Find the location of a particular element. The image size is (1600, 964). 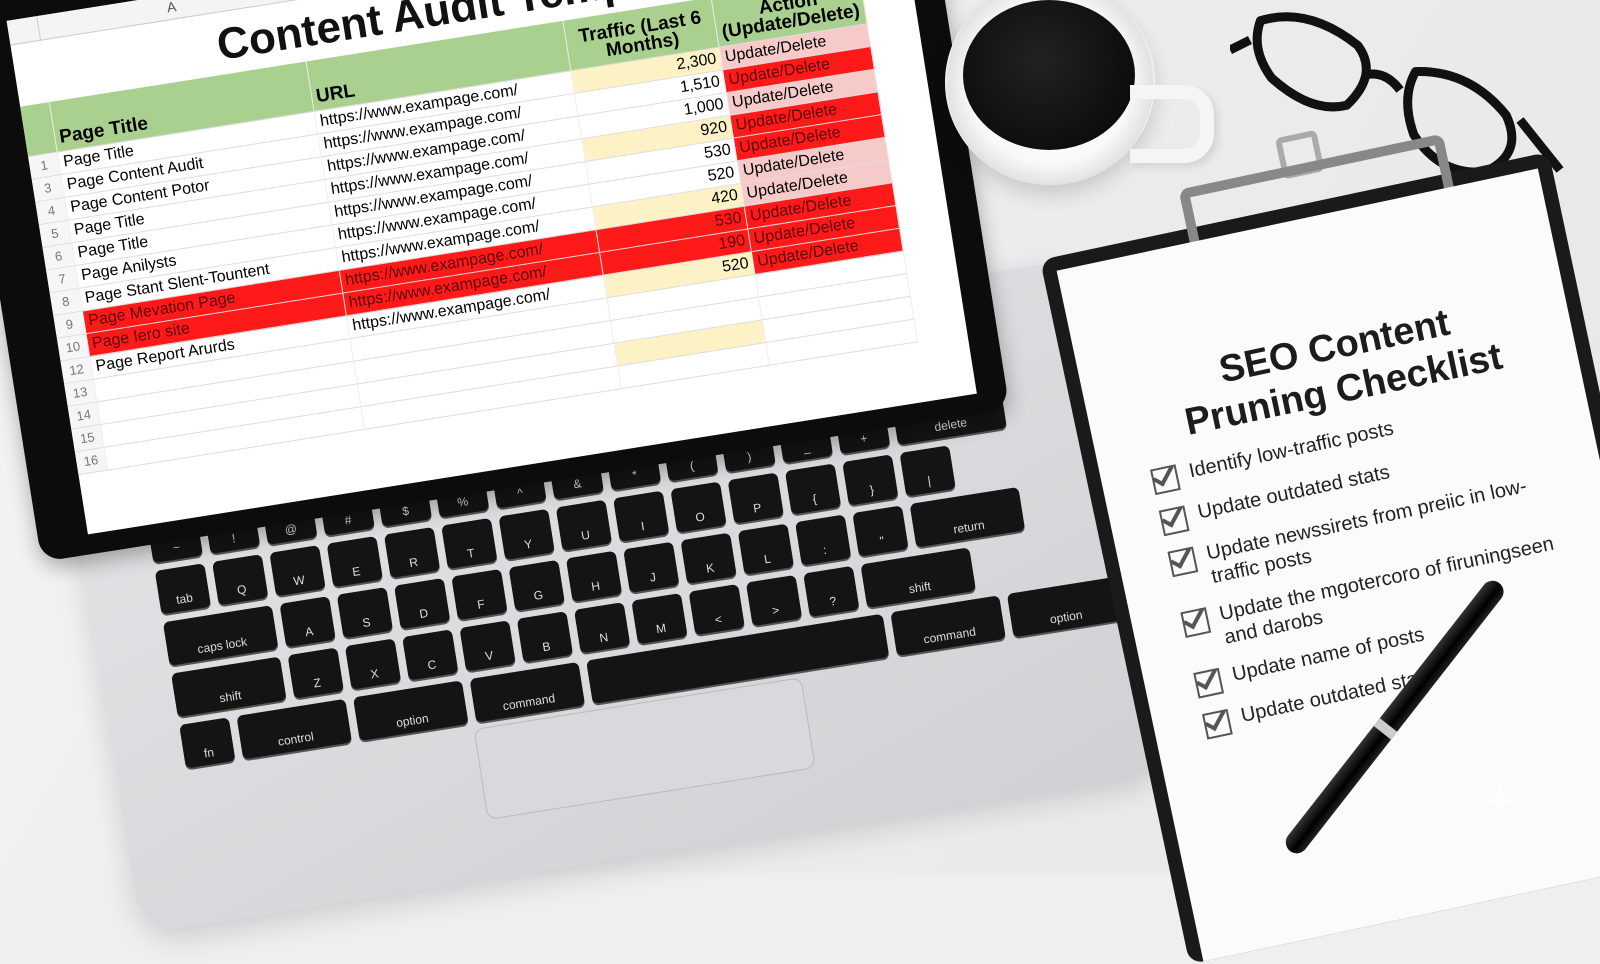

key: L is located at coordinates (766, 549).